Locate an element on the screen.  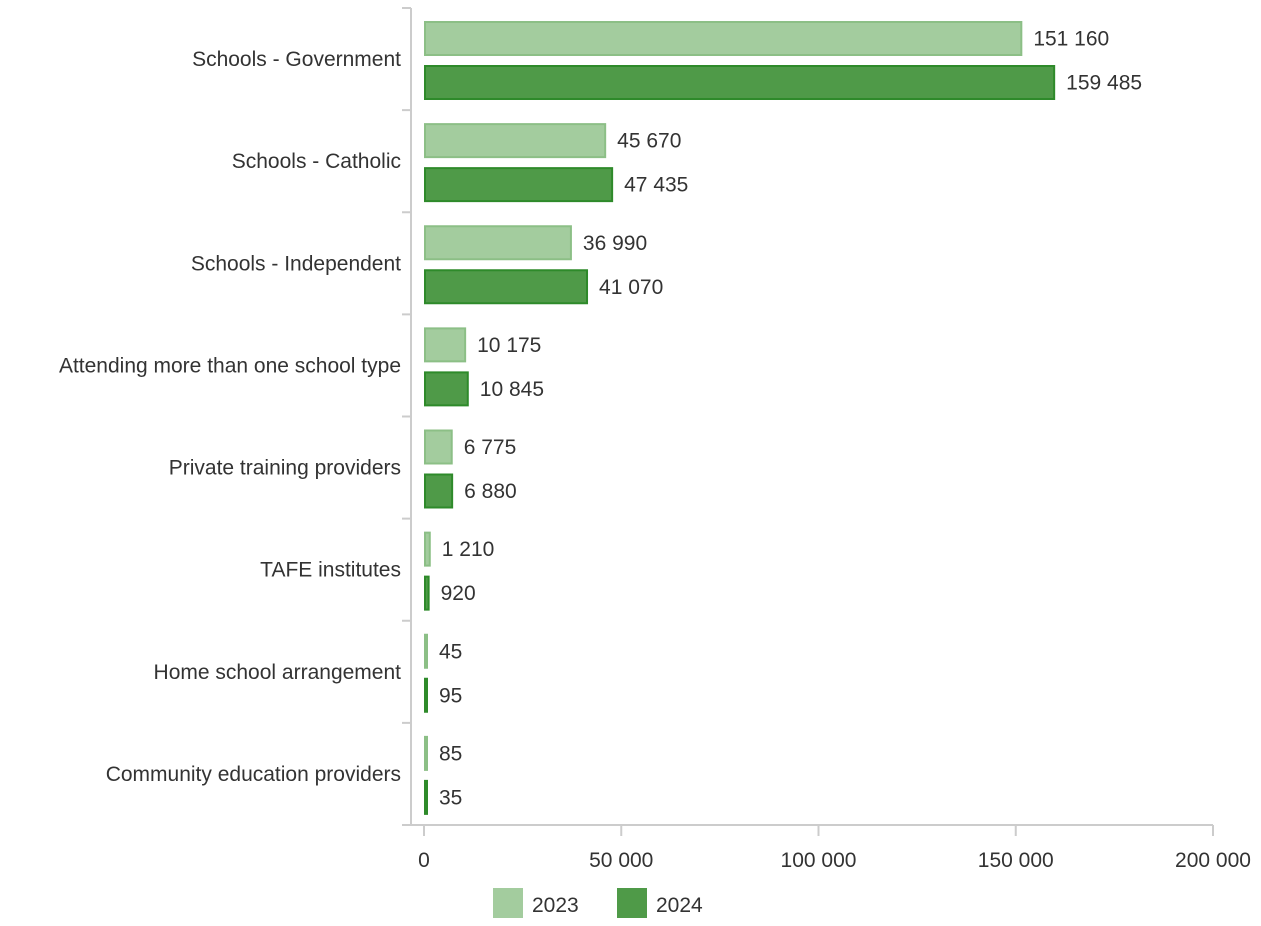
data-label: 45 670 is located at coordinates (649, 141).